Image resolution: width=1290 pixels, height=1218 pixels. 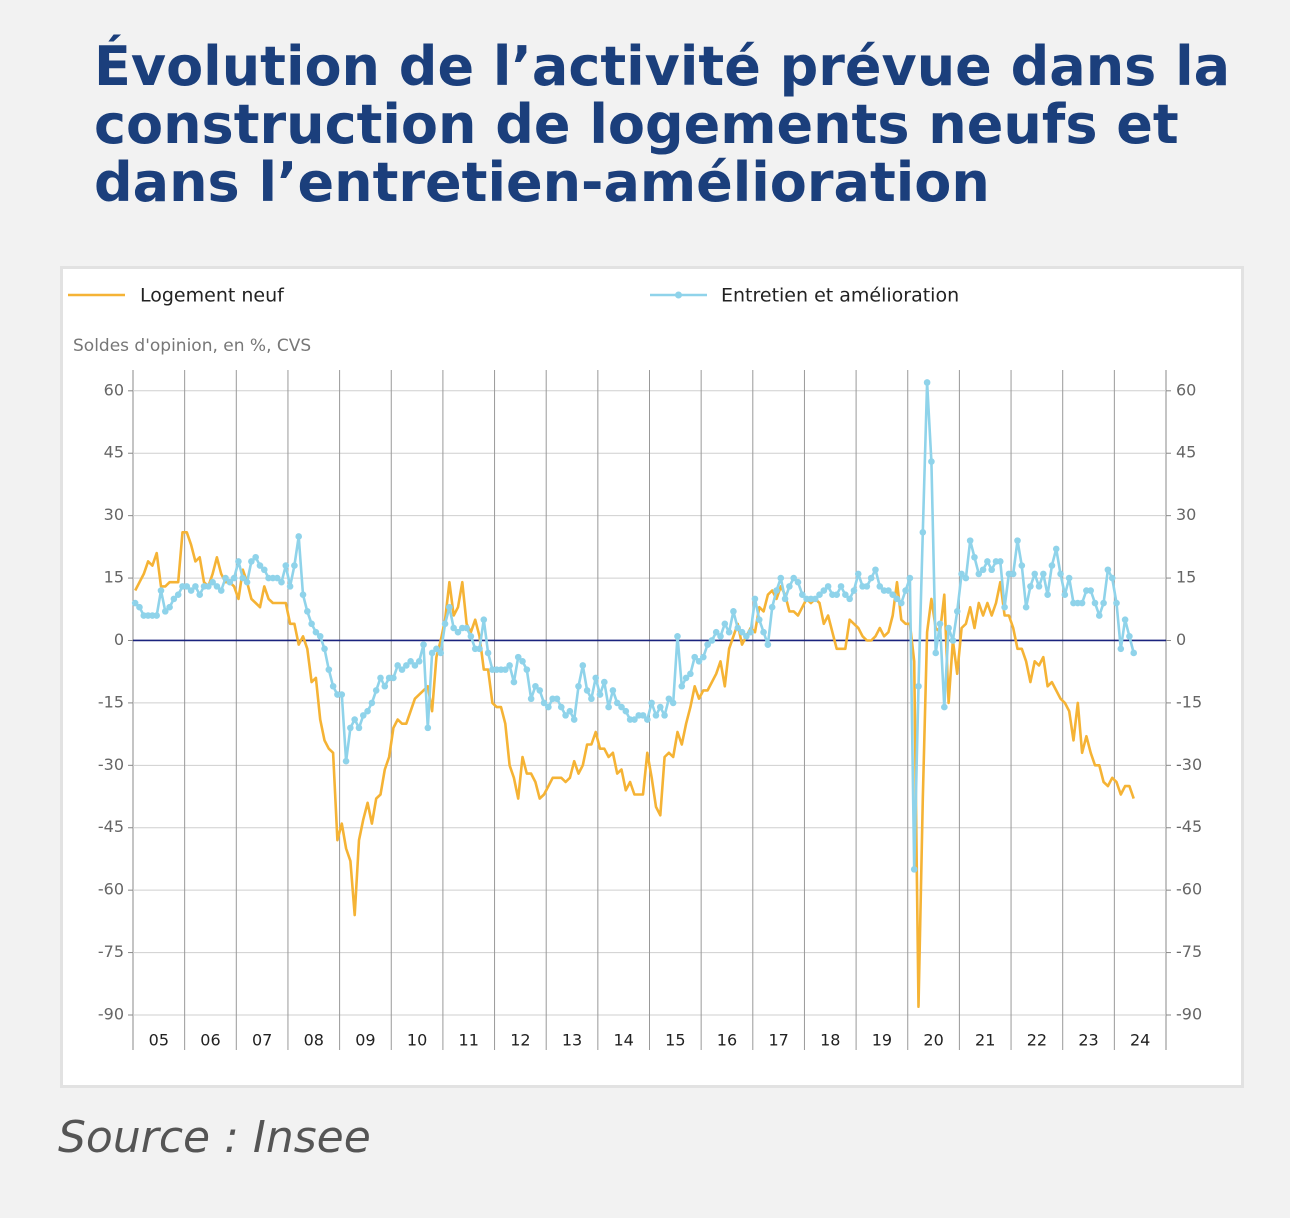 What do you see at coordinates (1186, 452) in the screenshot?
I see `y2-tick-label: 45` at bounding box center [1186, 452].